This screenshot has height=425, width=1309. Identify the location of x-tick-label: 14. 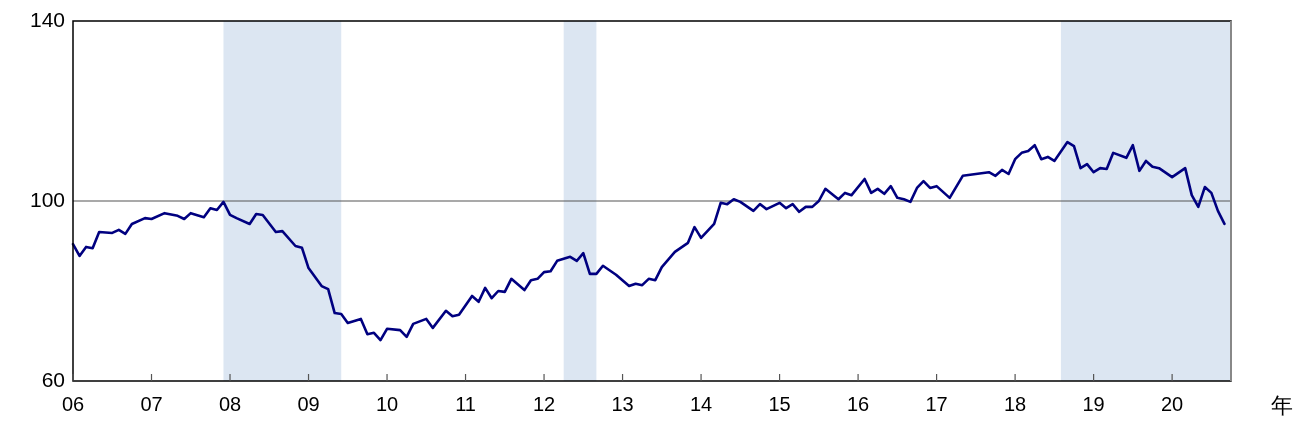
(701, 404).